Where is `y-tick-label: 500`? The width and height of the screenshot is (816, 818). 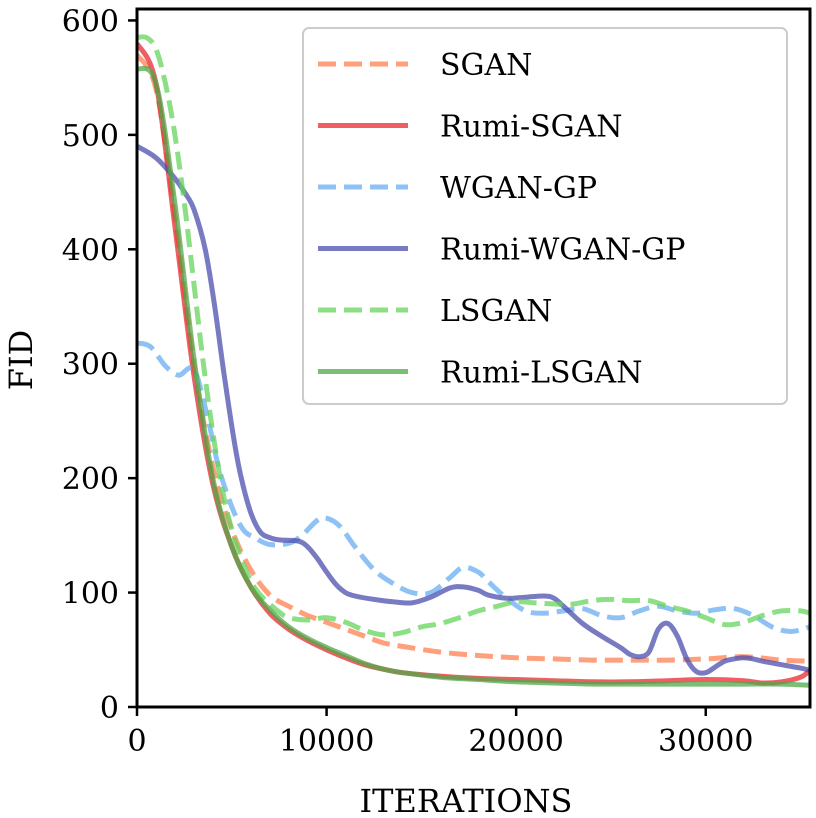 y-tick-label: 500 is located at coordinates (90, 136).